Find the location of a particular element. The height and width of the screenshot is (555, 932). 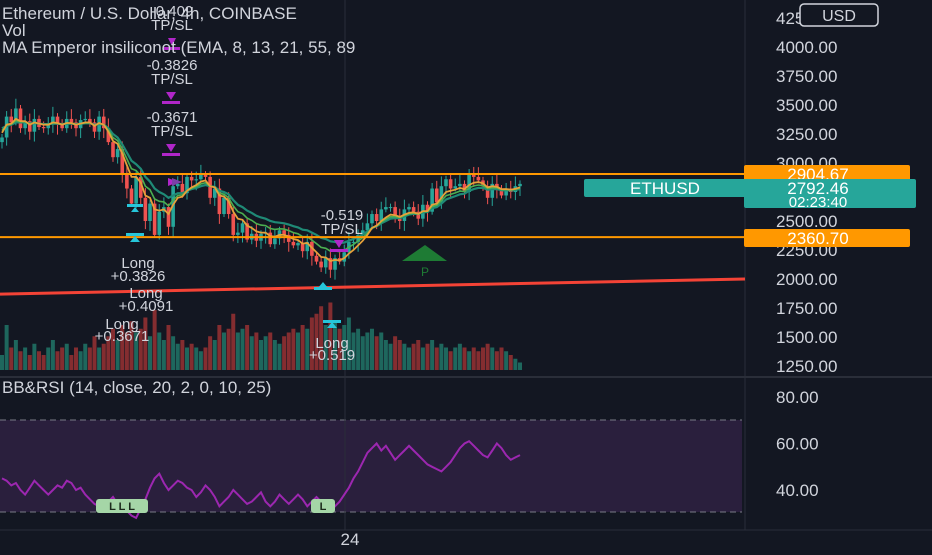

currency-button-label: USD is located at coordinates (839, 16).